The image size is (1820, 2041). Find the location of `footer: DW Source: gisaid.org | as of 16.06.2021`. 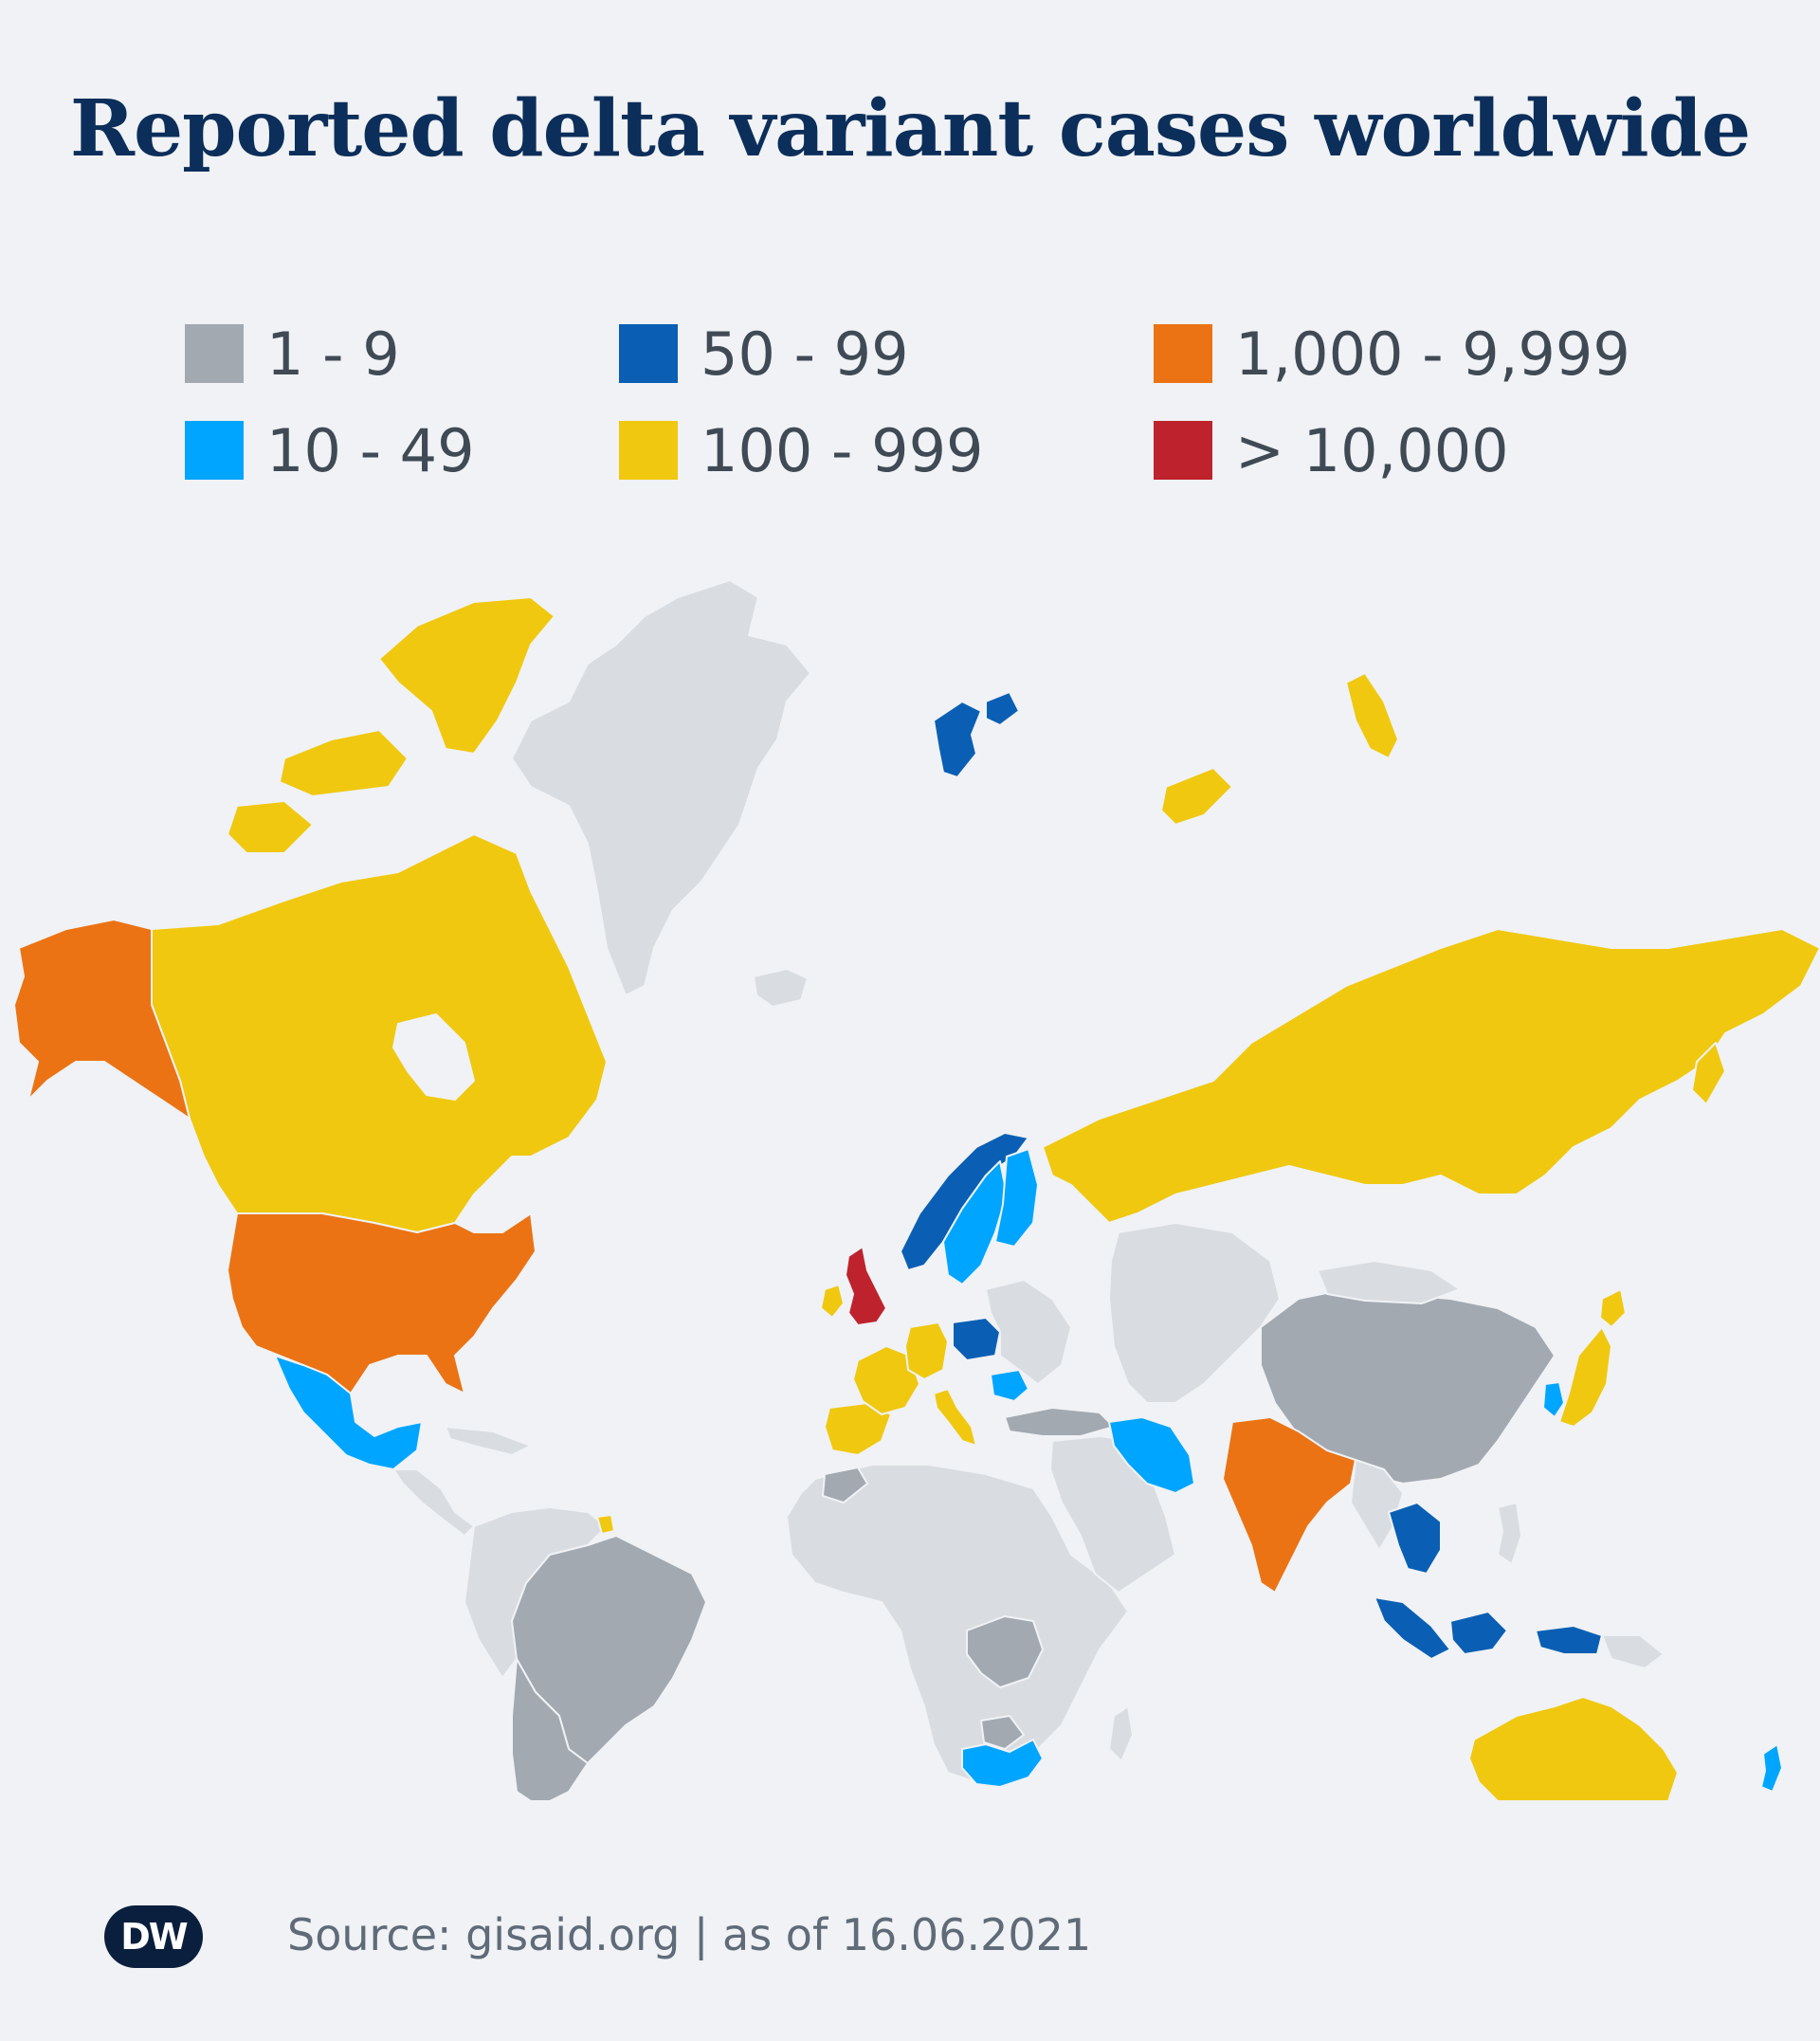

footer: DW Source: gisaid.org | as of 16.06.2021 is located at coordinates (767, 1948).